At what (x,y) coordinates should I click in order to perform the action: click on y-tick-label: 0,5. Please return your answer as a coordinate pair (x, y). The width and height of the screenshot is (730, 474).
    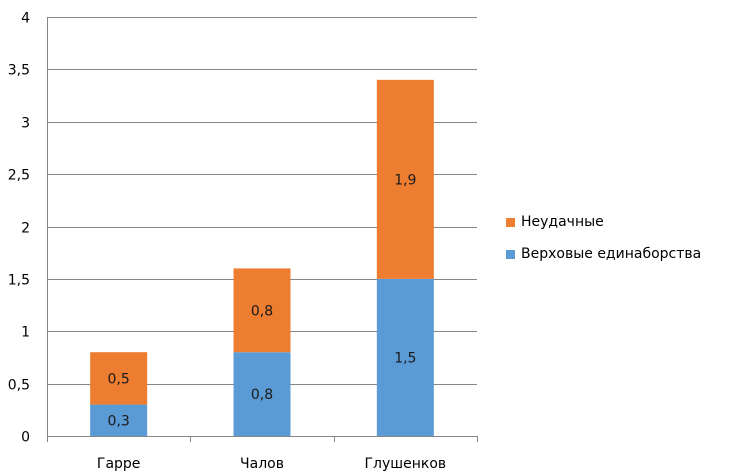
    Looking at the image, I should click on (19, 386).